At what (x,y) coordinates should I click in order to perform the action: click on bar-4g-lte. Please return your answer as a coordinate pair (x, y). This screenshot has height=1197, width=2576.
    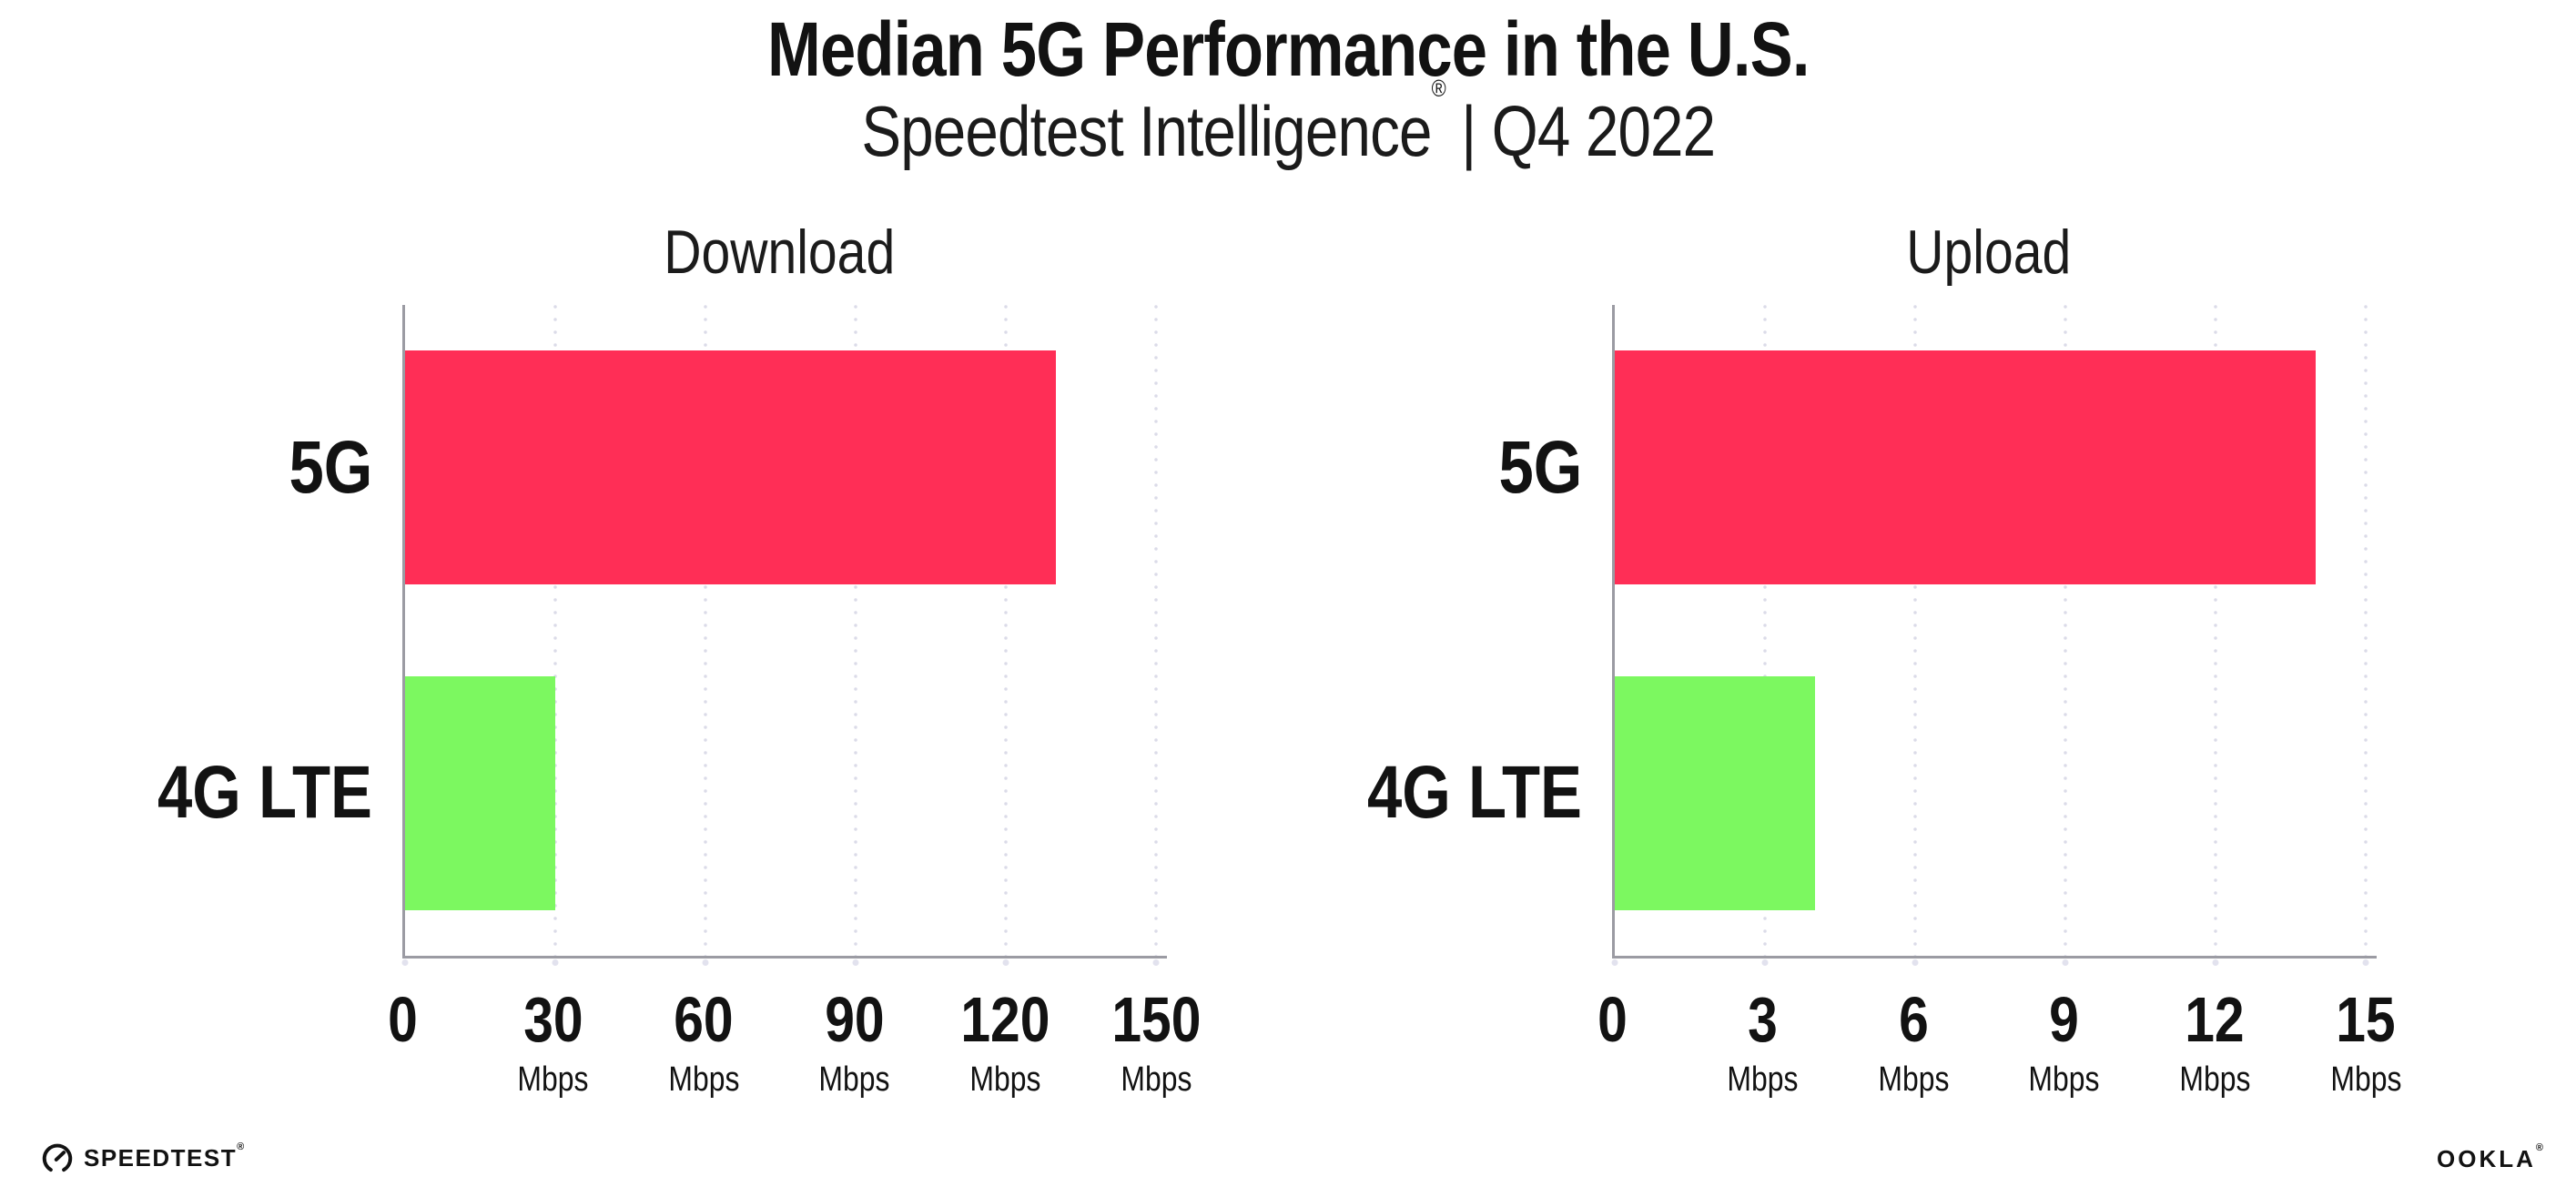
    Looking at the image, I should click on (480, 793).